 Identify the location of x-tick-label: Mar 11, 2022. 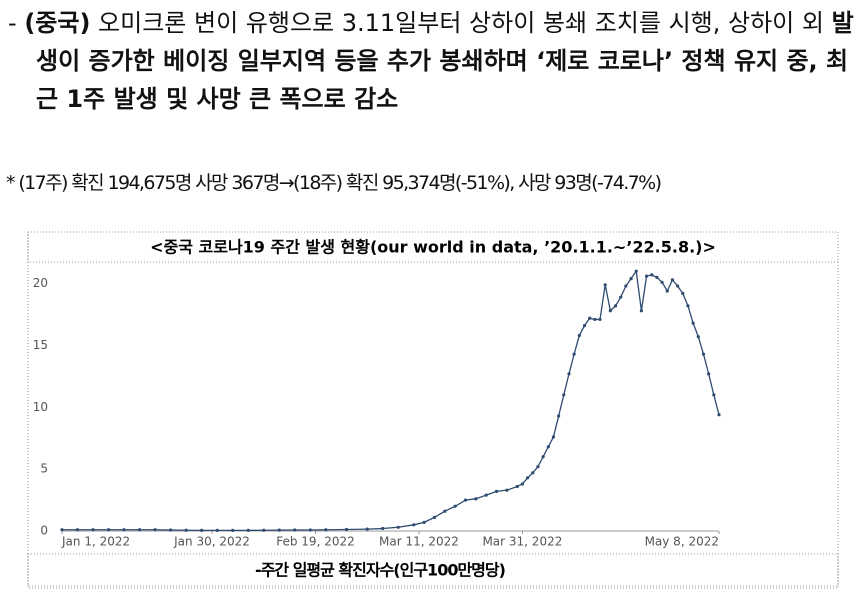
(419, 542).